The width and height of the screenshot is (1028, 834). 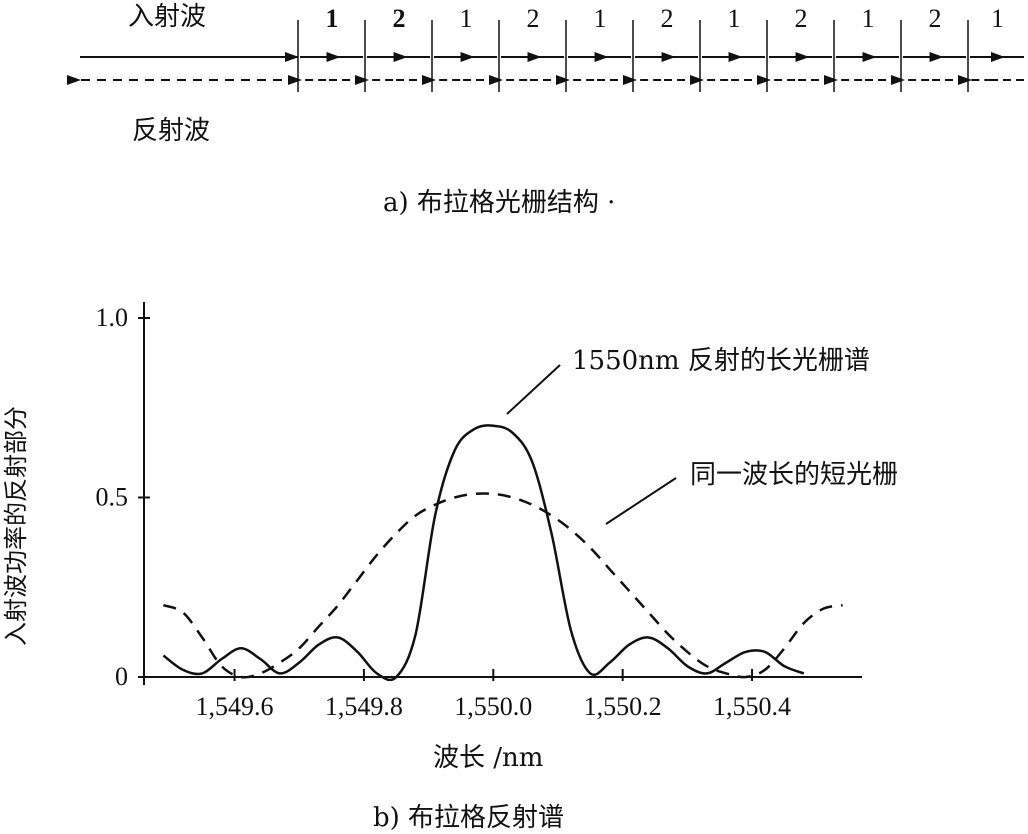 What do you see at coordinates (364, 706) in the screenshot?
I see `x-tick-label: 1,549.8` at bounding box center [364, 706].